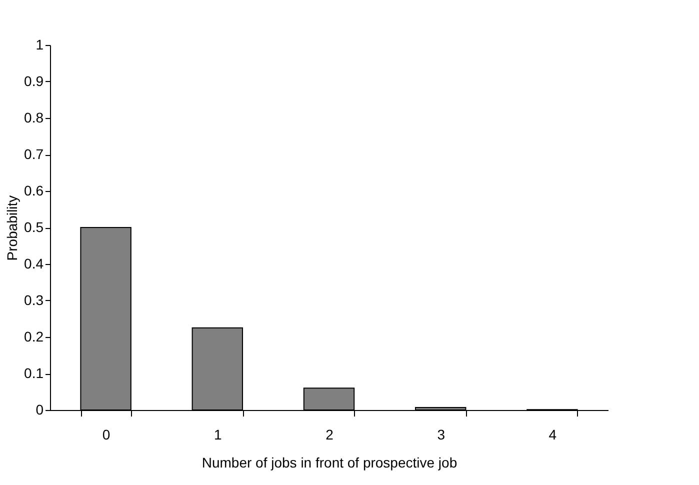 This screenshot has height=485, width=699. What do you see at coordinates (40, 44) in the screenshot?
I see `y-tick-label: 1` at bounding box center [40, 44].